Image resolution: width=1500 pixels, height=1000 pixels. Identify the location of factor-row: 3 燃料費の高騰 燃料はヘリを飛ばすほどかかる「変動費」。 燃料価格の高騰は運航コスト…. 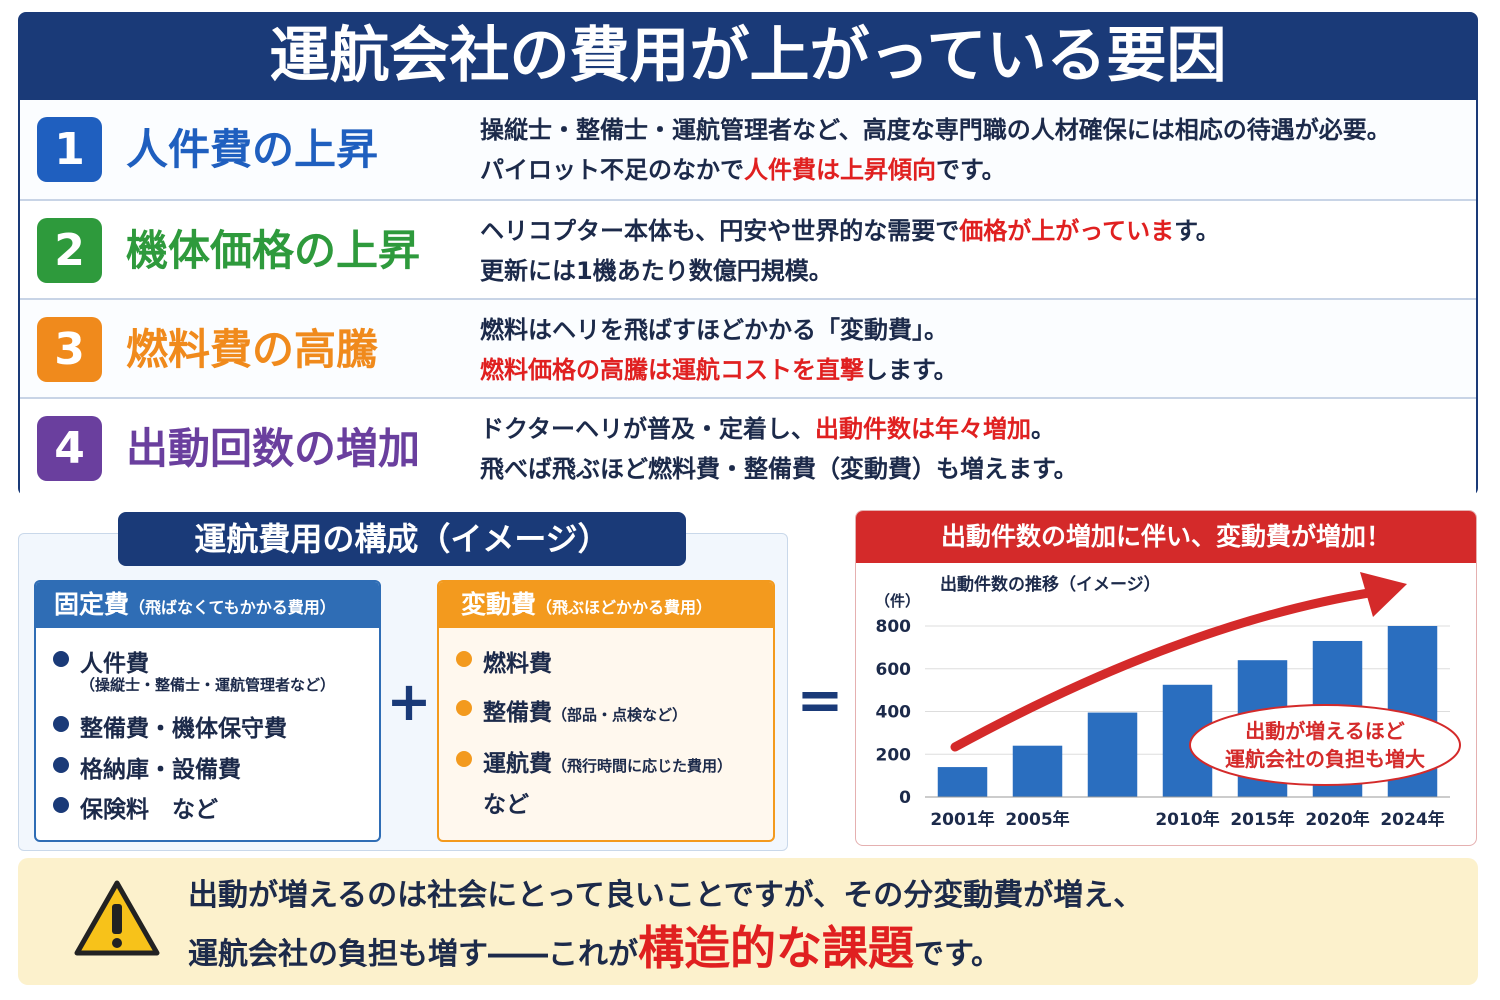
(748, 347).